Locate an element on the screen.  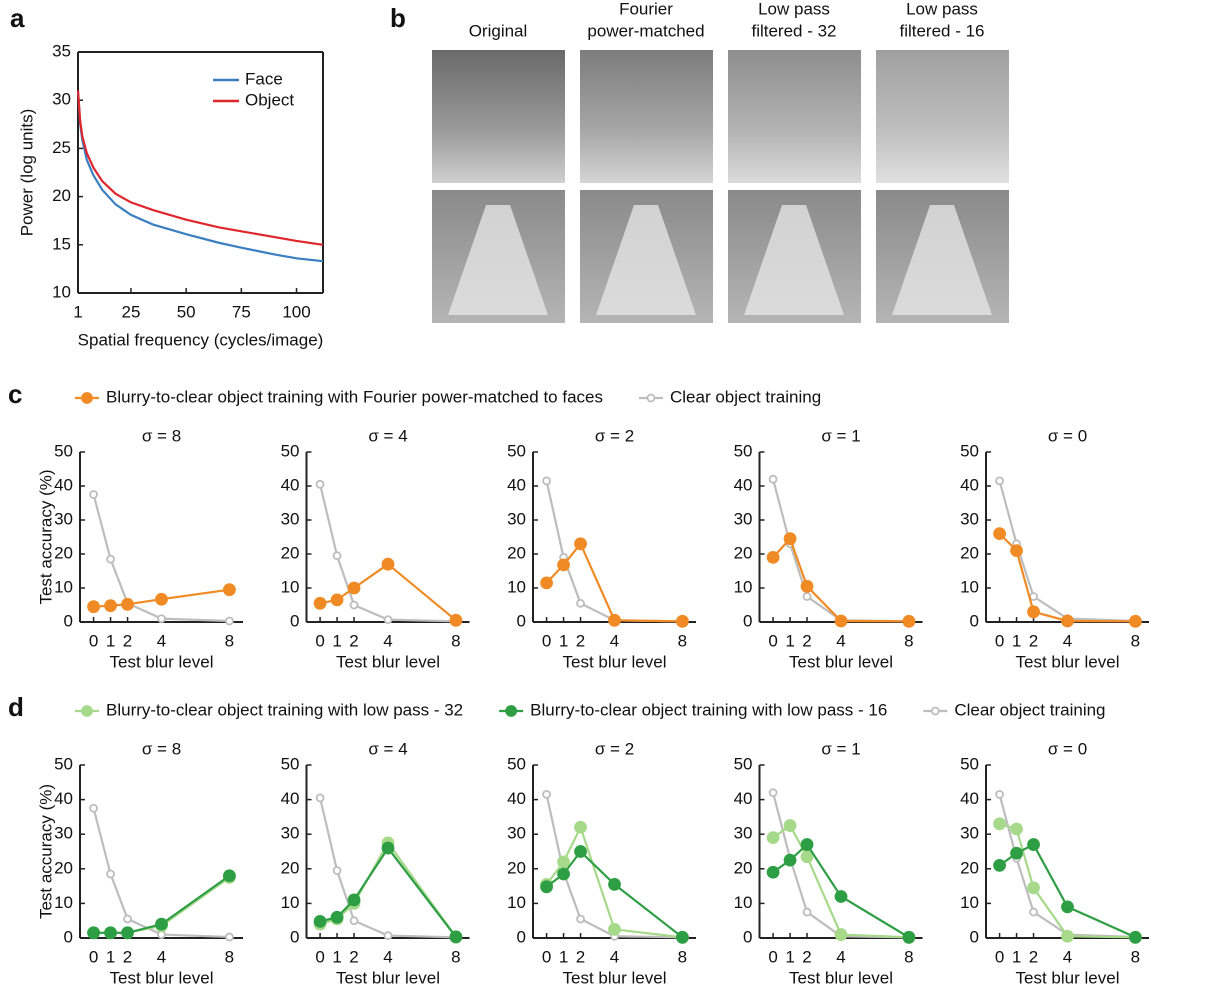
y-axis-label: Test accuracy (%) is located at coordinates (45, 851).